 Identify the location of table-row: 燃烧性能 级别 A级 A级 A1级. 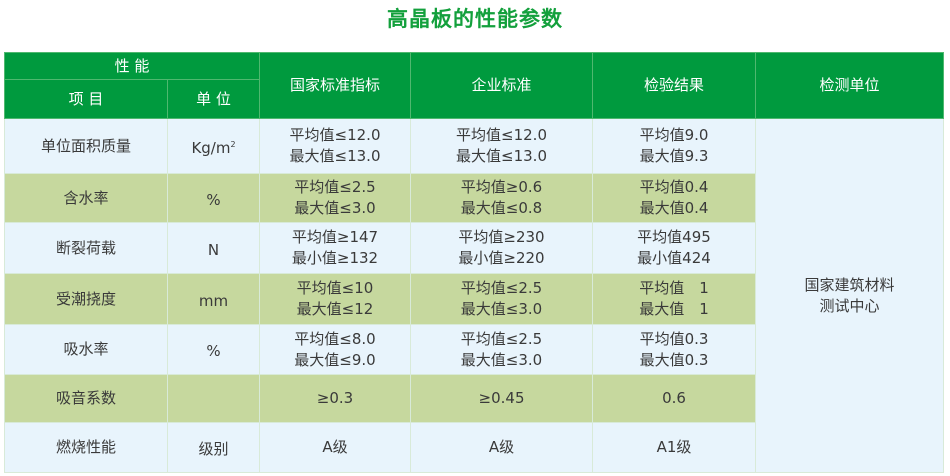
(474, 447).